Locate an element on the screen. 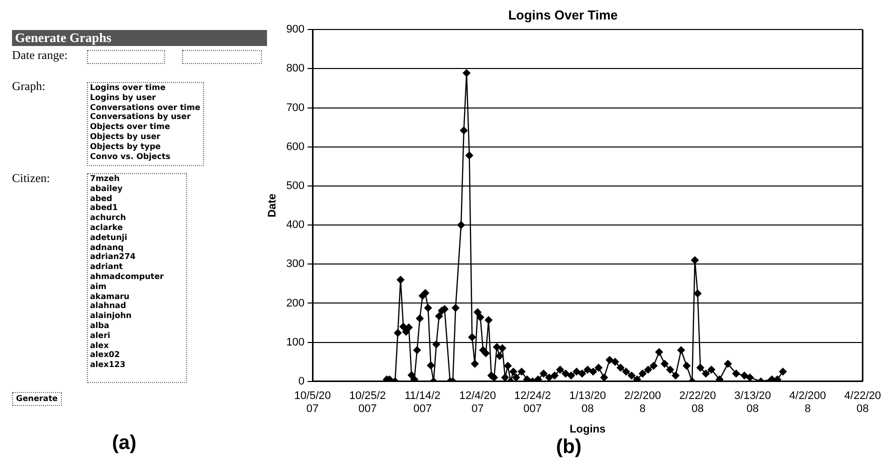  x-tick-label: 2/22/2008 is located at coordinates (697, 403).